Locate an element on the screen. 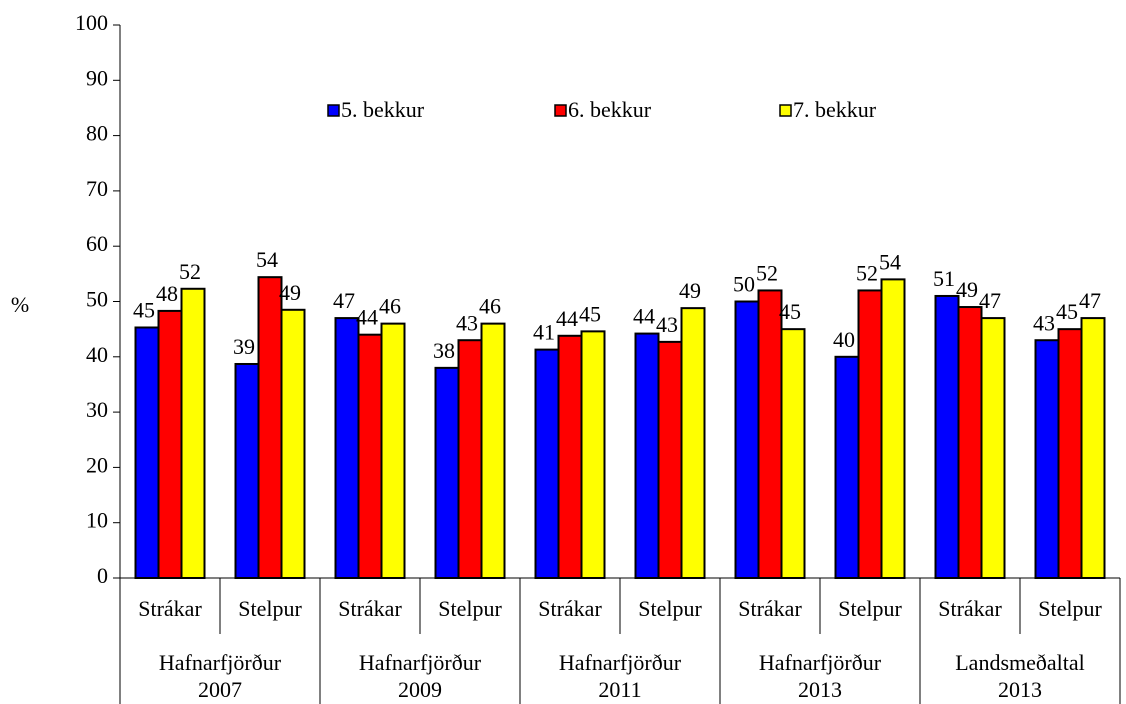  legend-label: 5. bekkur is located at coordinates (383, 109).